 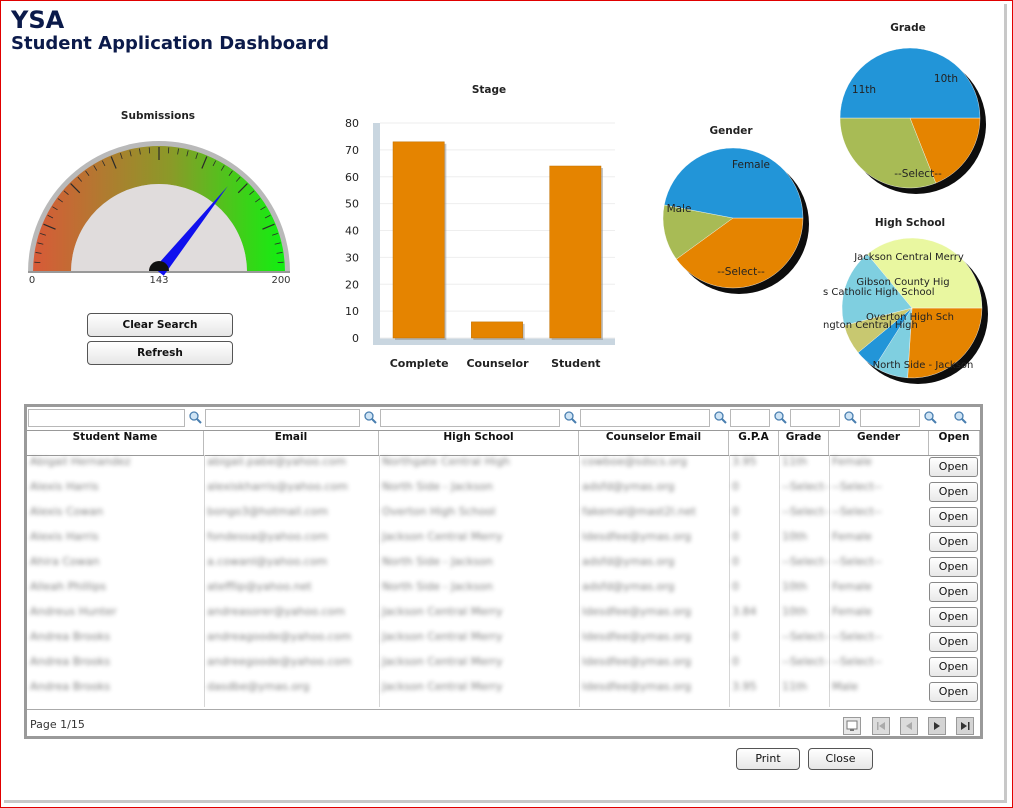 I want to click on cell-counselor-email: cowboe@sdscs.org, so click(x=635, y=461).